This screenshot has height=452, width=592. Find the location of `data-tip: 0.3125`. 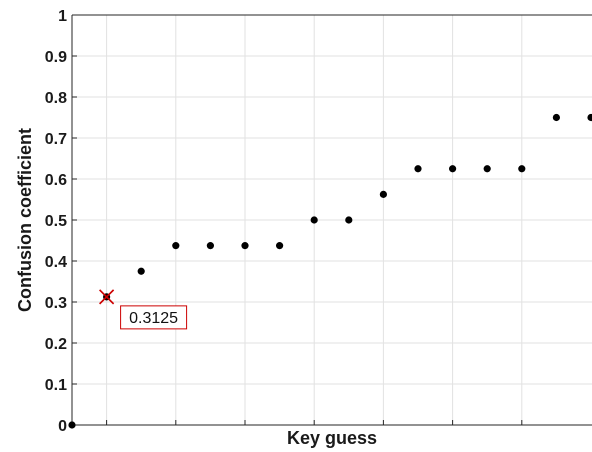

data-tip: 0.3125 is located at coordinates (143, 309).